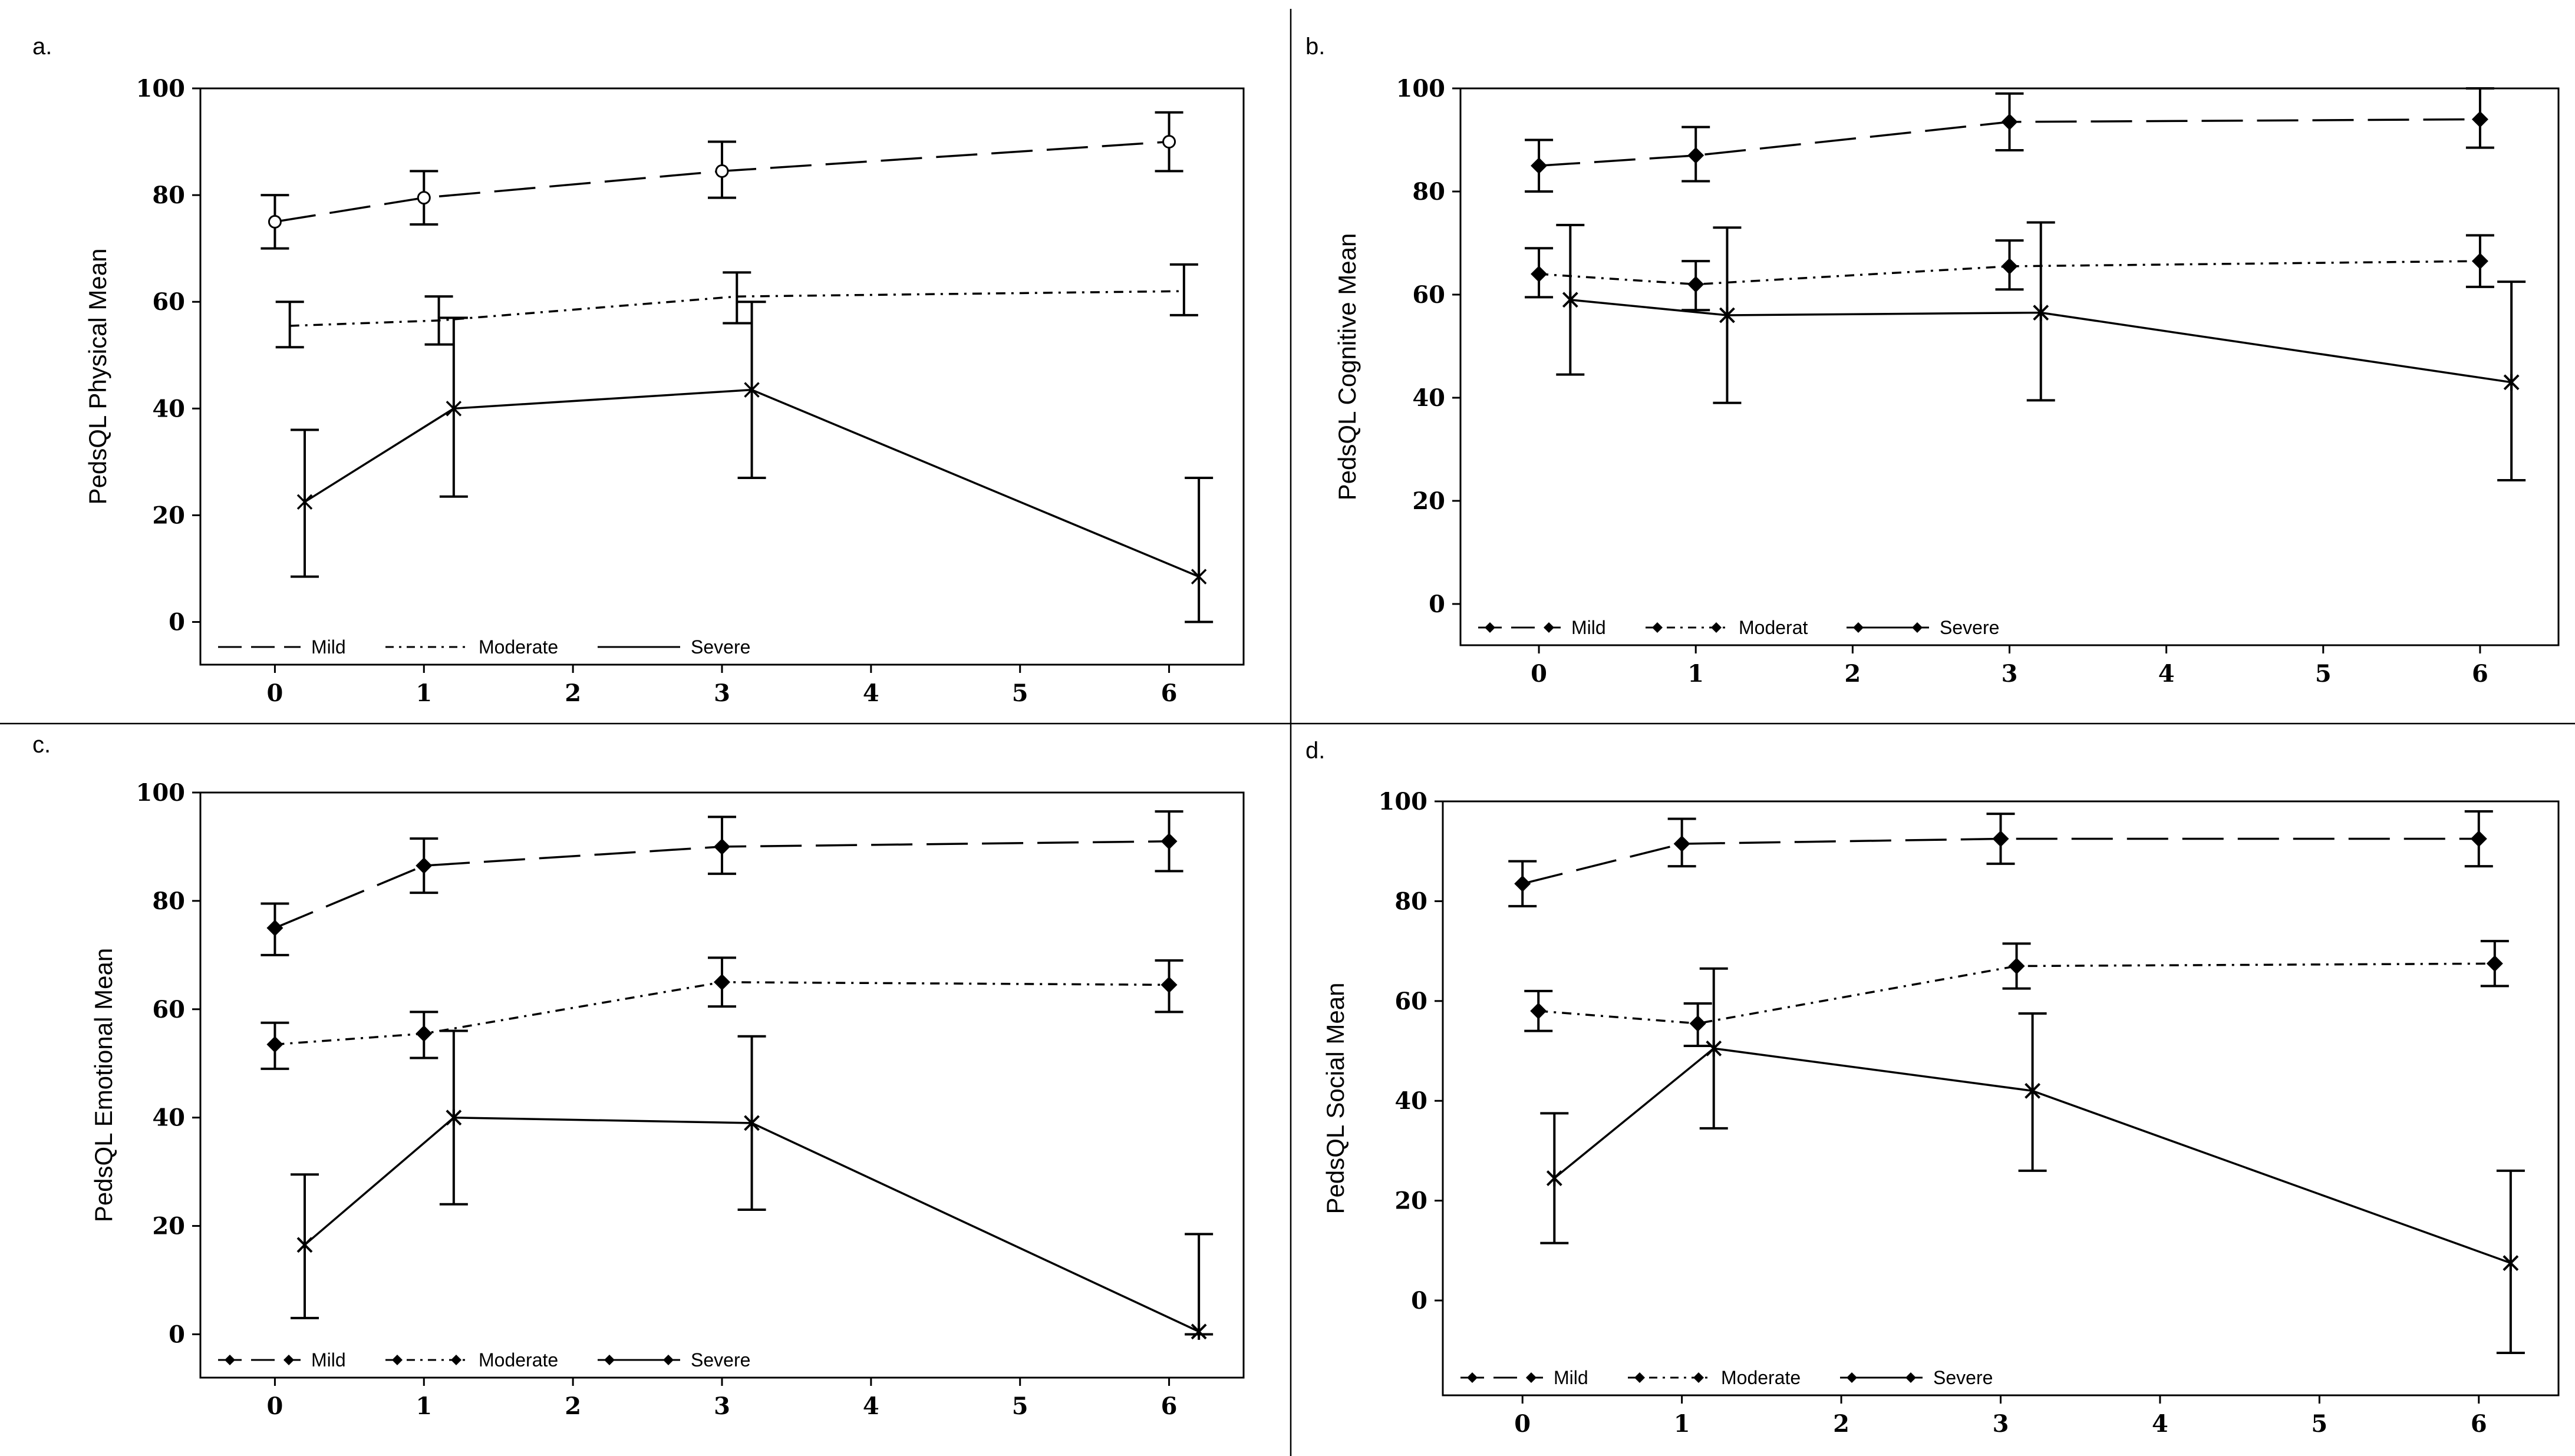 The height and width of the screenshot is (1456, 2575). I want to click on x-tick-label: 5, so click(1020, 693).